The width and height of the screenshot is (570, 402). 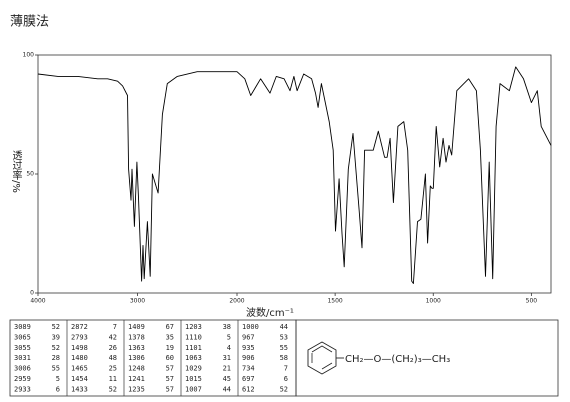 What do you see at coordinates (248, 369) in the screenshot?
I see `peak-wavenumber: 734` at bounding box center [248, 369].